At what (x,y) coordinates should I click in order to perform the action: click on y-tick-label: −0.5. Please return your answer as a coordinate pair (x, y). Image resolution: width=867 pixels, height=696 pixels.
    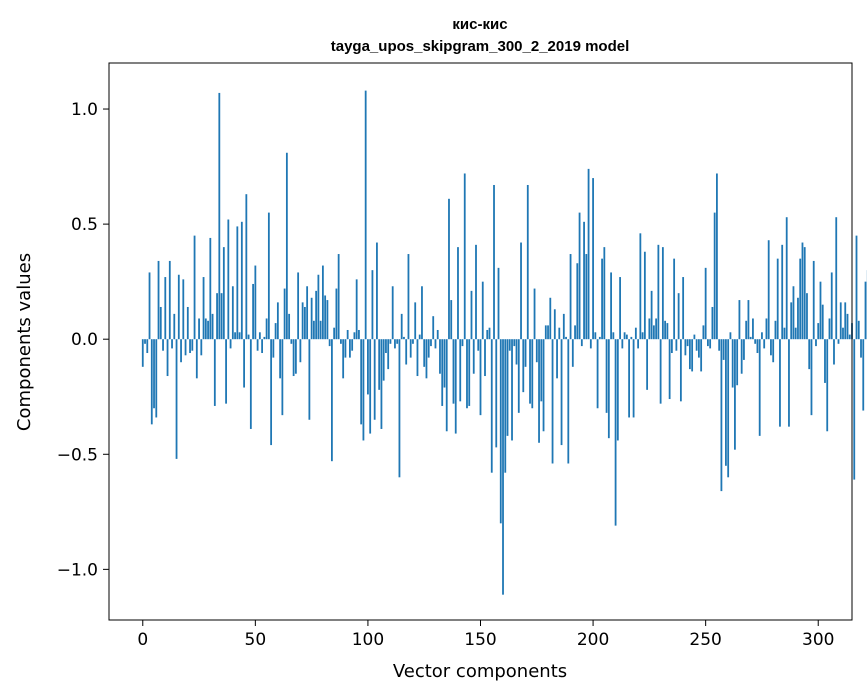
    Looking at the image, I should click on (77, 455).